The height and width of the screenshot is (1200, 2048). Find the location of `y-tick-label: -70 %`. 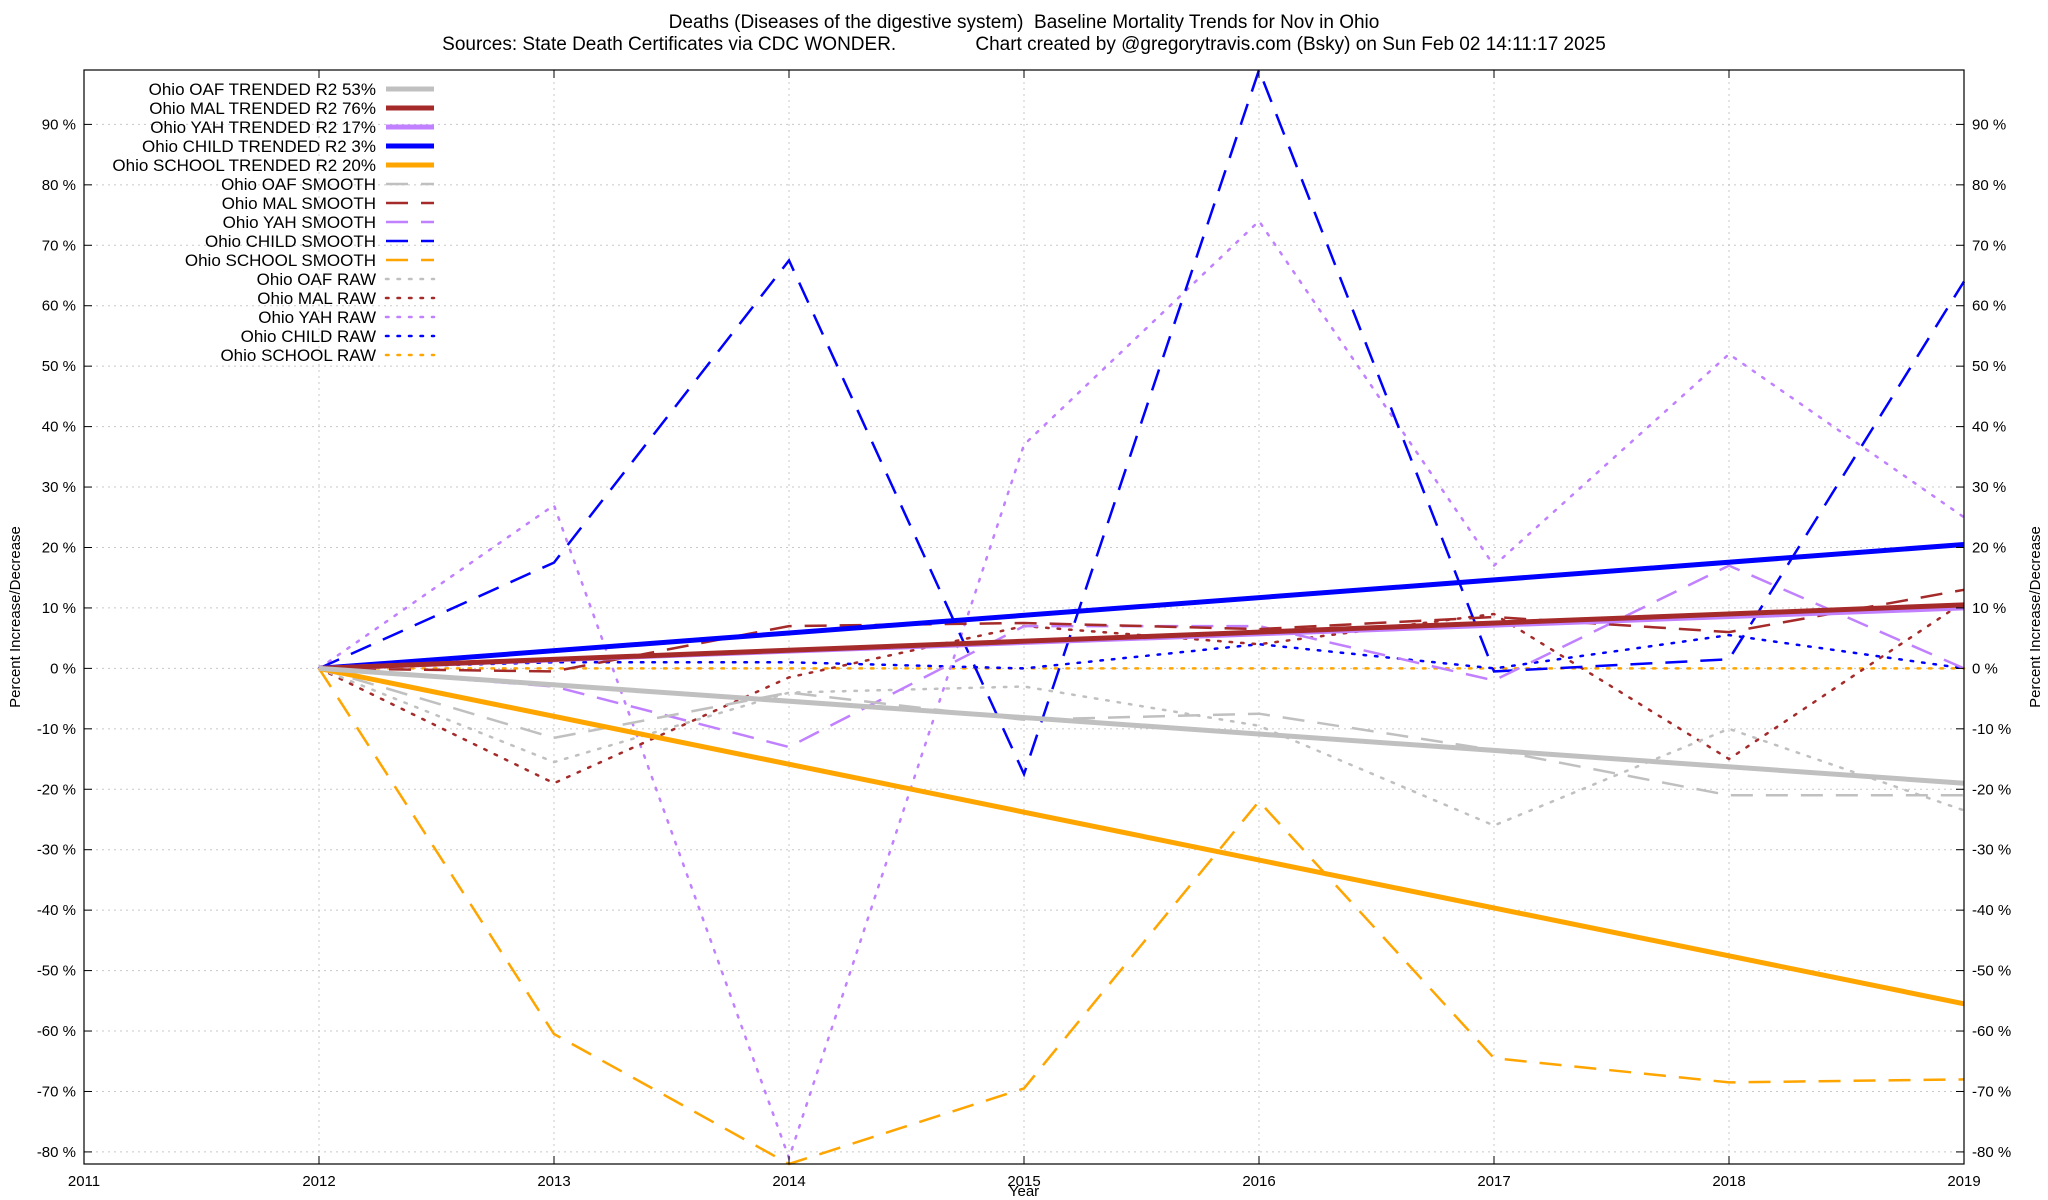

y-tick-label: -70 % is located at coordinates (56, 1091).